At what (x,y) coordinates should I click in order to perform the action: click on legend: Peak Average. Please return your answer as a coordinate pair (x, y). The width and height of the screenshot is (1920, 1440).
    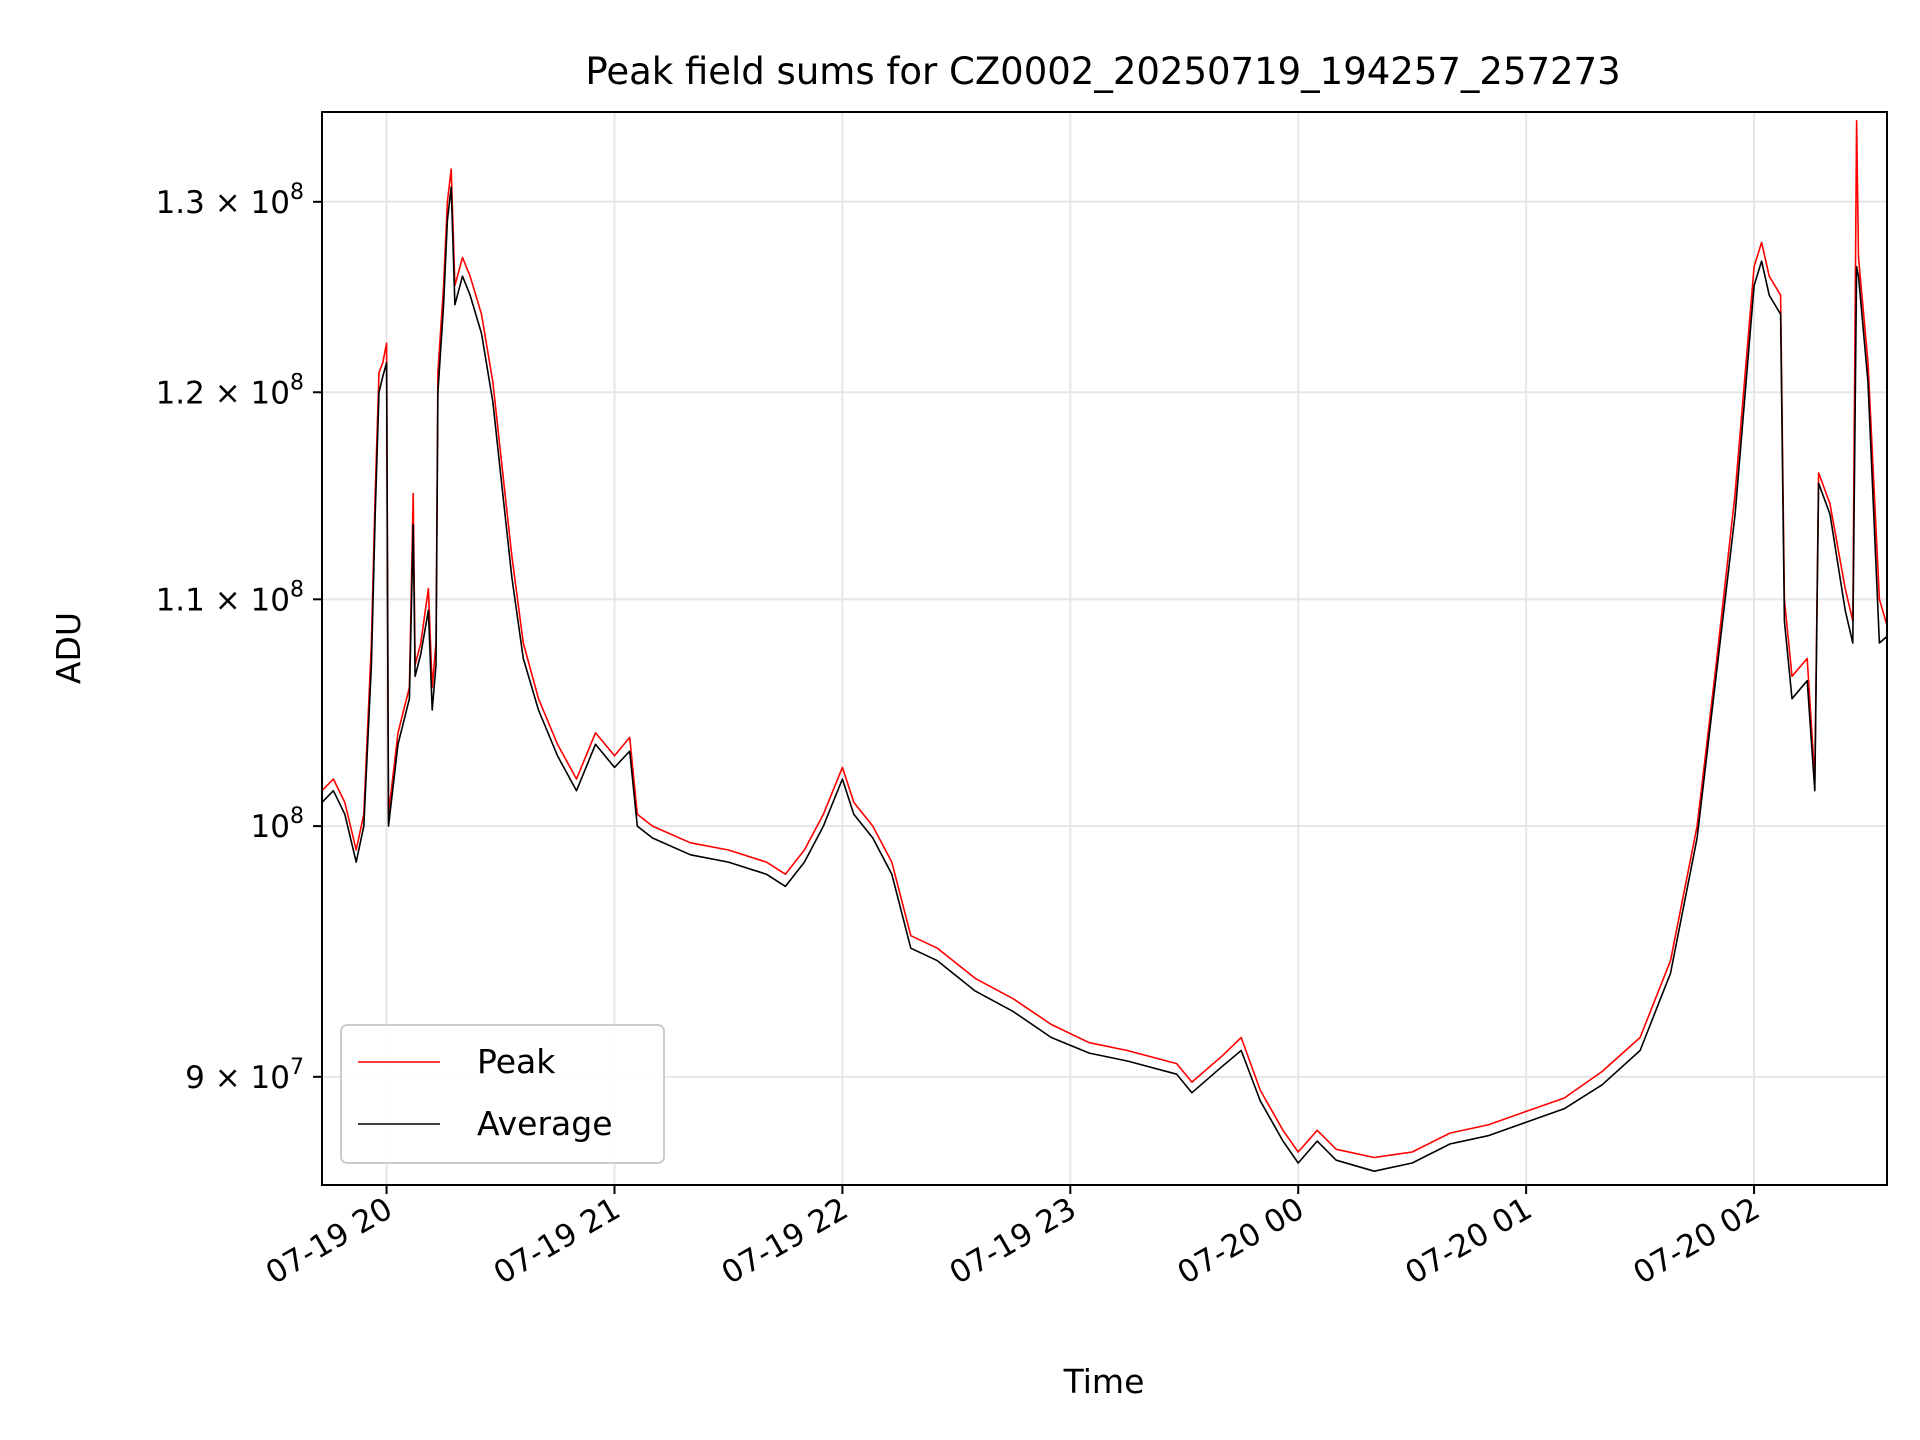
    Looking at the image, I should click on (502, 1094).